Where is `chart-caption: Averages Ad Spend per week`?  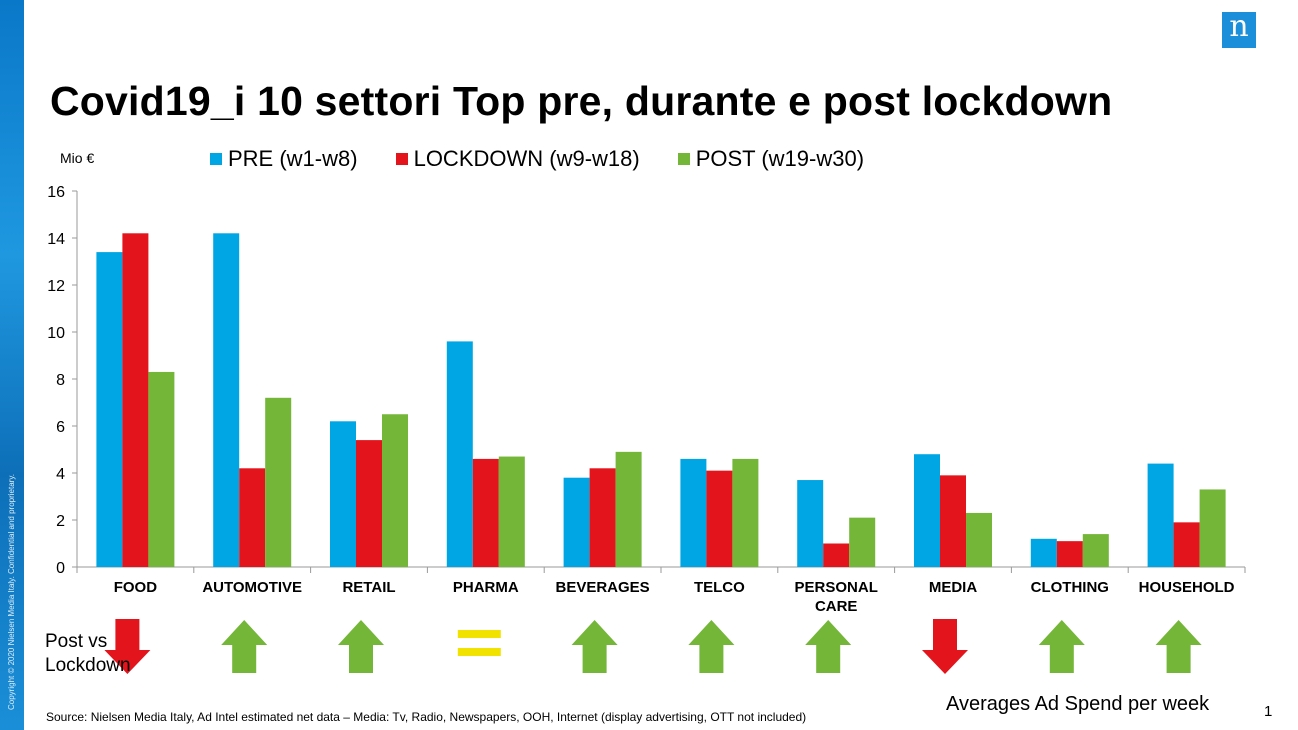
chart-caption: Averages Ad Spend per week is located at coordinates (1078, 704).